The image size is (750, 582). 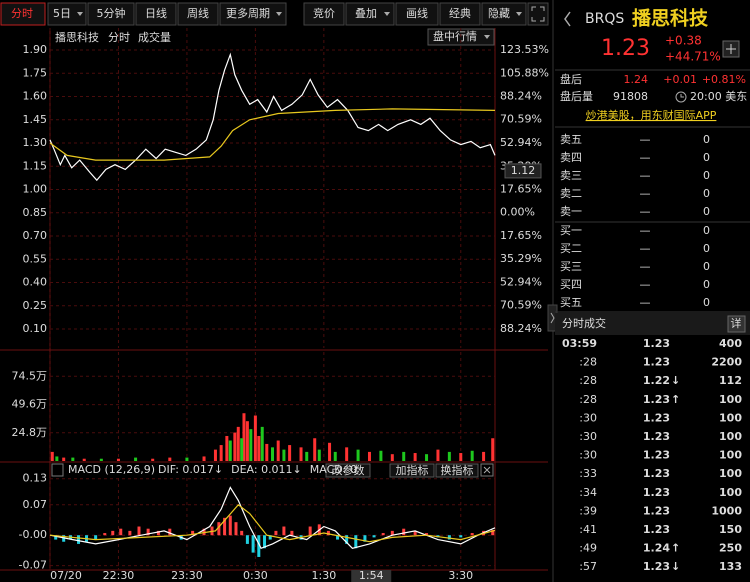 I want to click on y2-tick-label: 70.59%, so click(x=521, y=119).